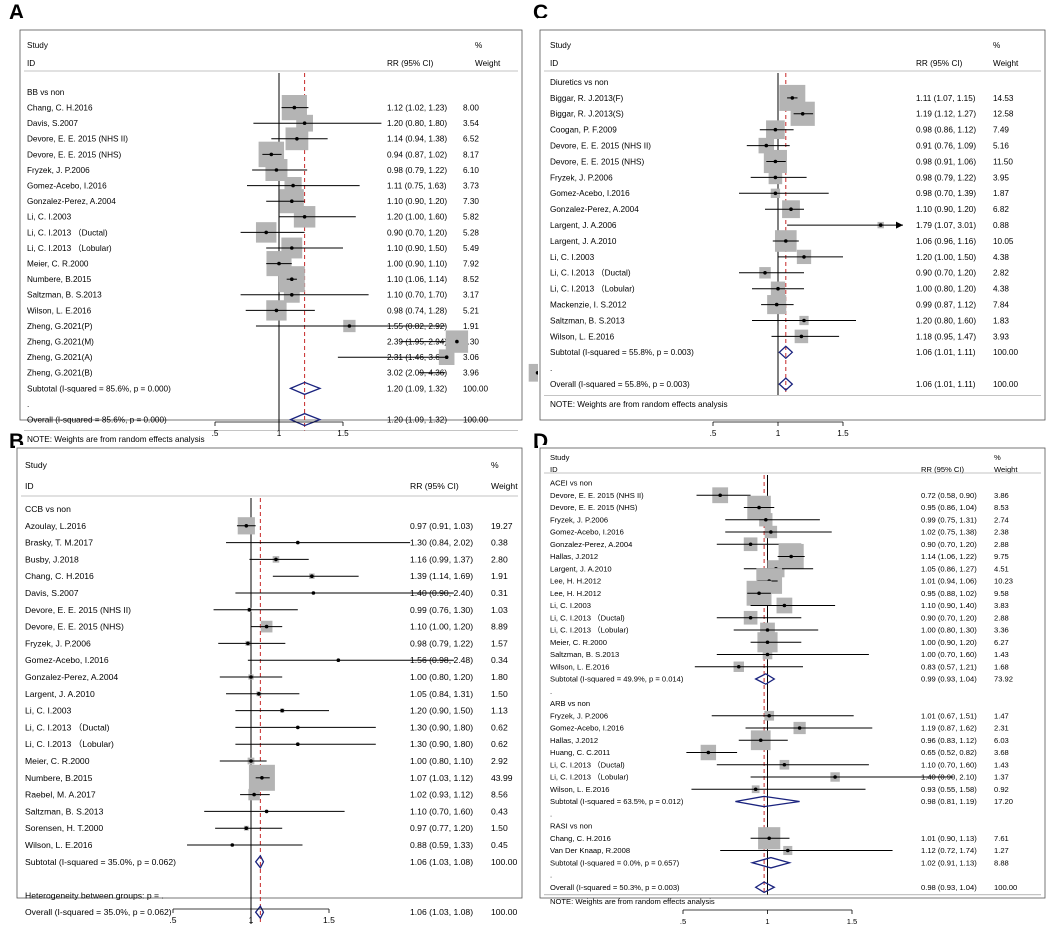 The image size is (1052, 933). Describe the element at coordinates (1001, 336) in the screenshot. I see `study-weight: 3.93` at that location.